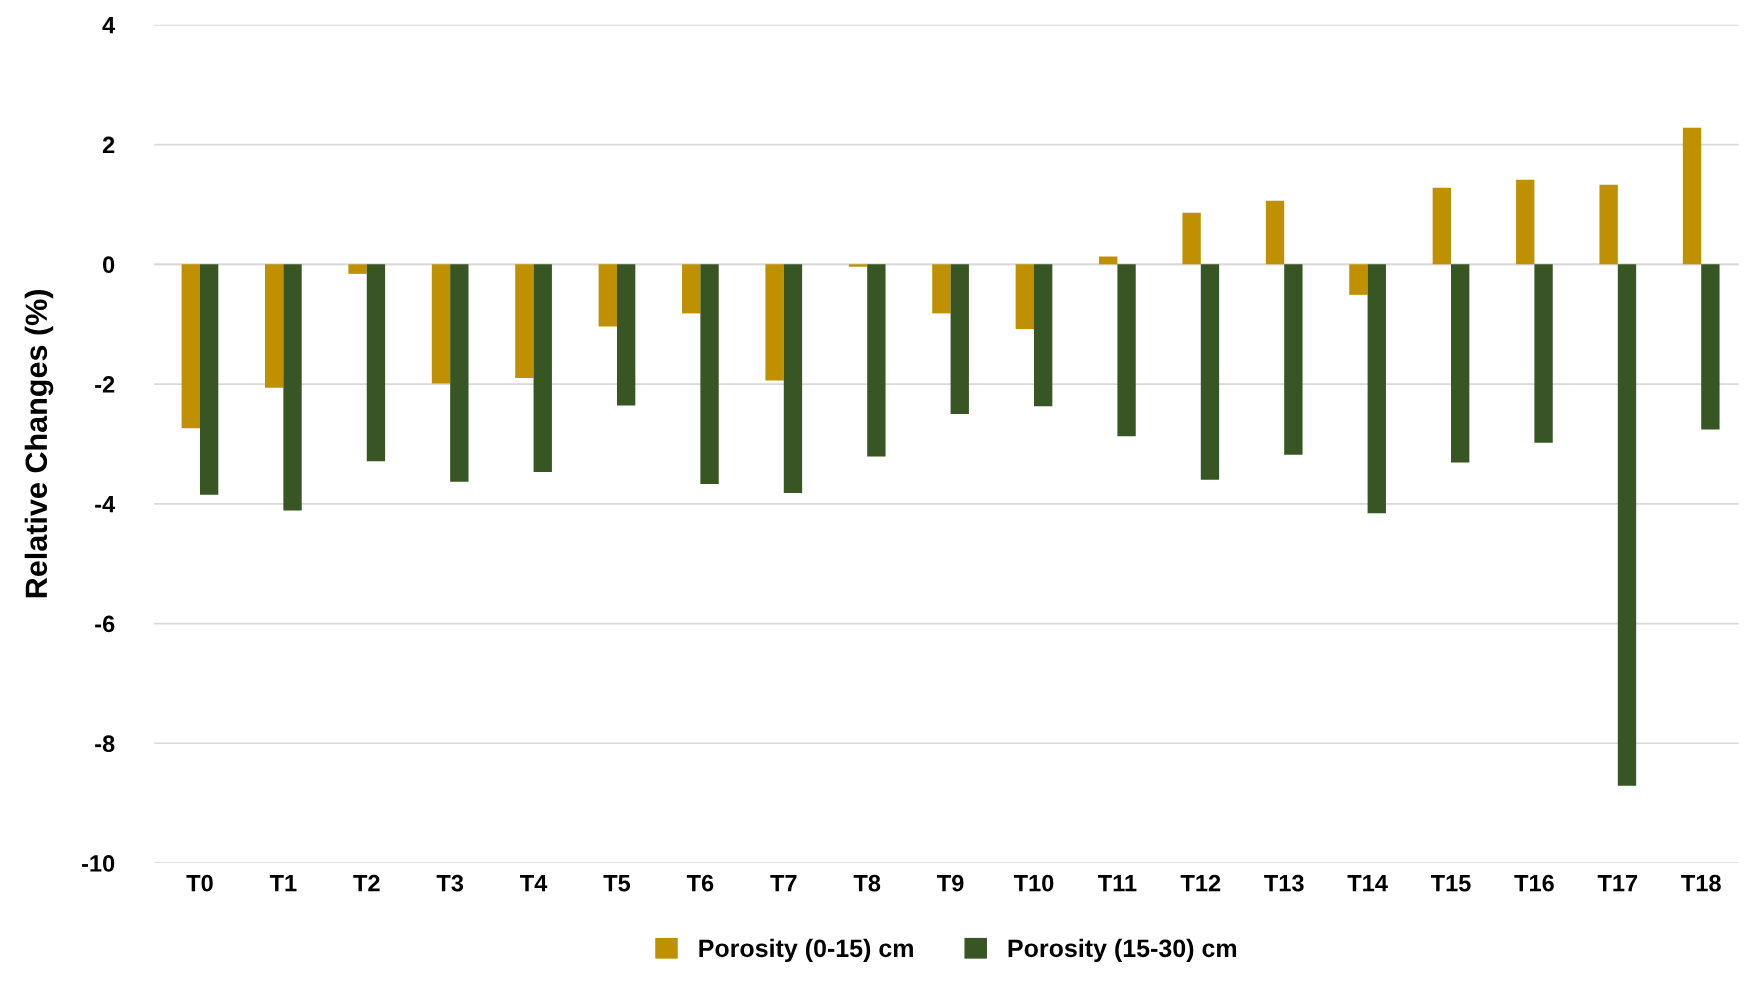  Describe the element at coordinates (1367, 883) in the screenshot. I see `x-tick-label: T14` at that location.